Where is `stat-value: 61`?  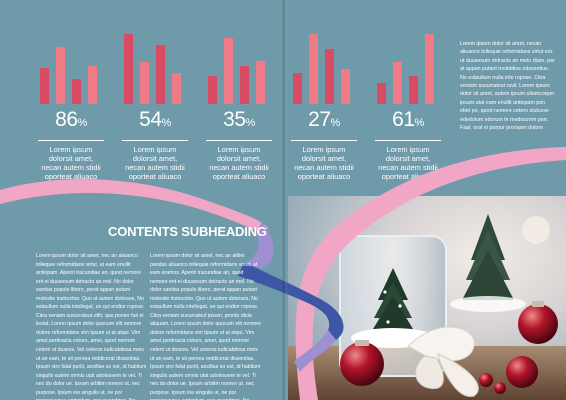 stat-value: 61 is located at coordinates (403, 119).